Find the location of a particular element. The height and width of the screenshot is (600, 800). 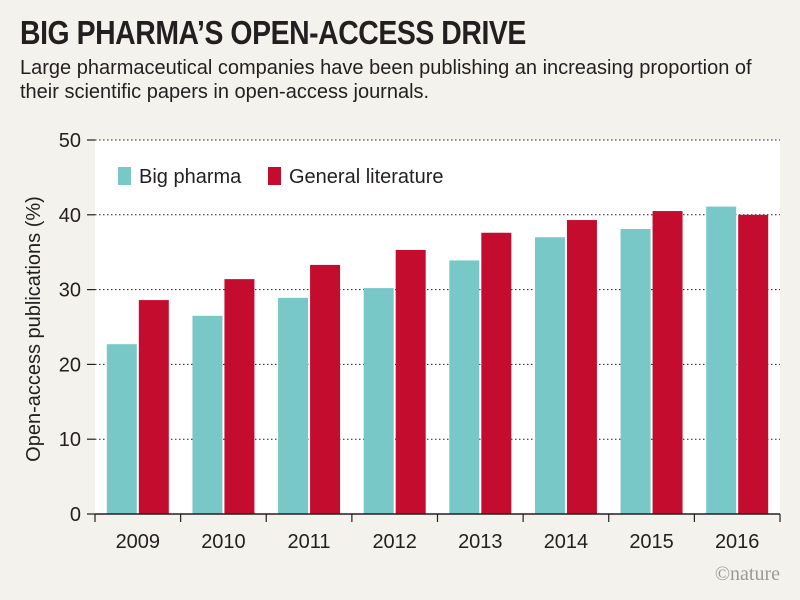

chart-title: BIG PHARMA’S OPEN-ACCESS DRIVE is located at coordinates (273, 32).